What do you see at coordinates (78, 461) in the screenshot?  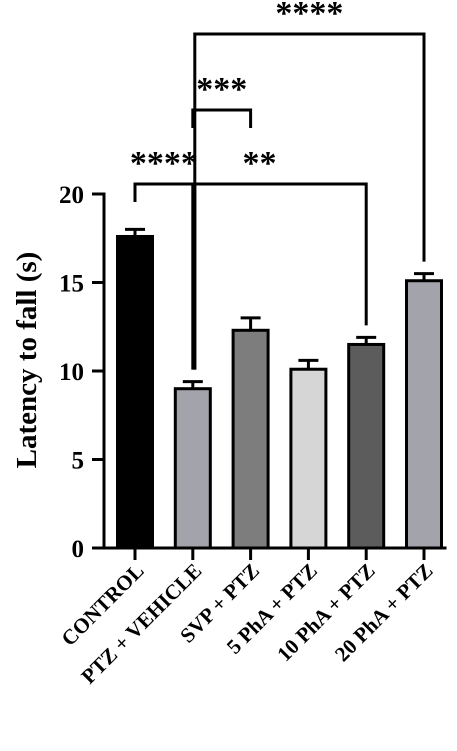 I see `y-tick-label: 5` at bounding box center [78, 461].